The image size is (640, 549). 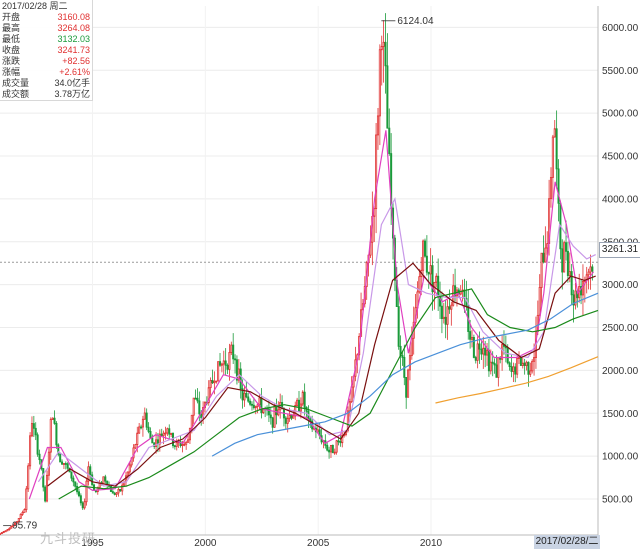 I want to click on info-date: 2017/02/28 周二, so click(x=35, y=6).